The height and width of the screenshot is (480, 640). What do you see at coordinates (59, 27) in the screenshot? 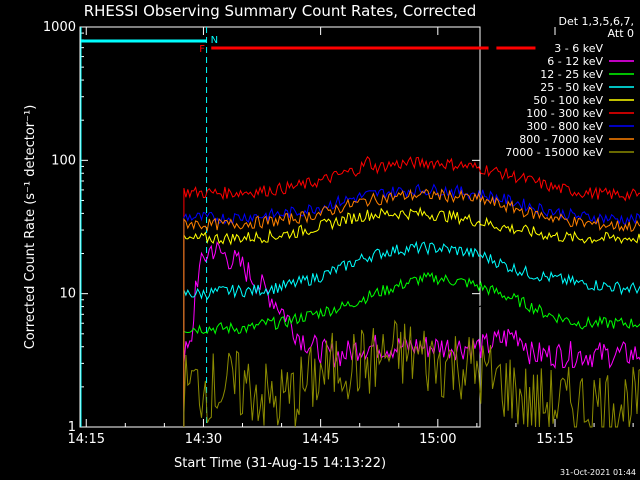
I see `y-tick-label: 1000` at bounding box center [59, 27].